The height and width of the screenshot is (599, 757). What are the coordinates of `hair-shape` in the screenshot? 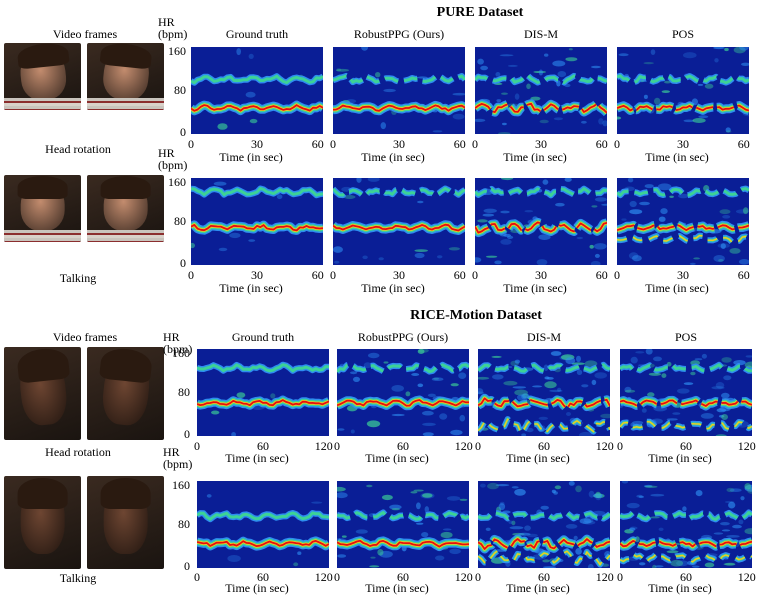 It's located at (42, 188).